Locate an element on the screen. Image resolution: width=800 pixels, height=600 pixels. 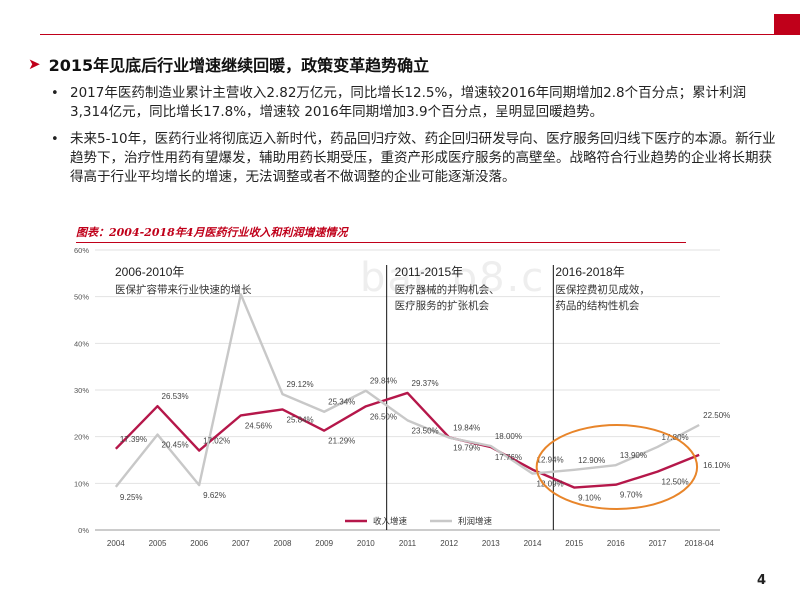
legend-label: 收入增速 is located at coordinates (390, 521).